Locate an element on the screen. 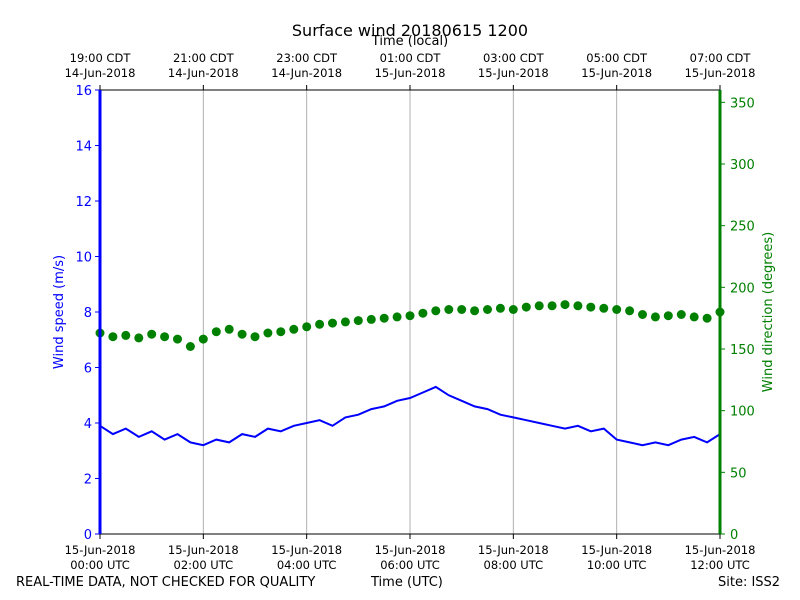 The image size is (800, 600). left-tick-label: 4 is located at coordinates (88, 424).